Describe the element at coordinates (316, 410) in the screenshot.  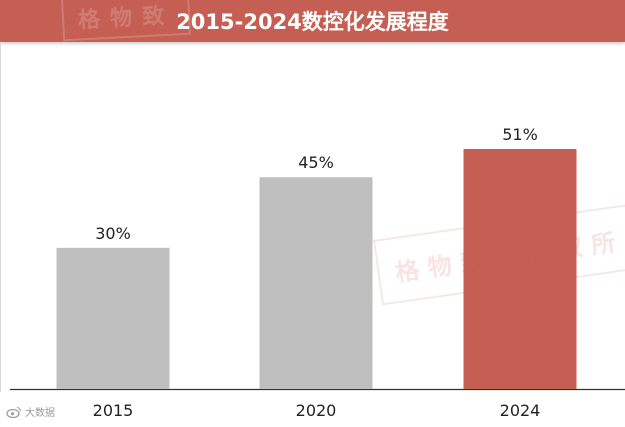
I see `x-tick-label-2020: 2020` at that location.